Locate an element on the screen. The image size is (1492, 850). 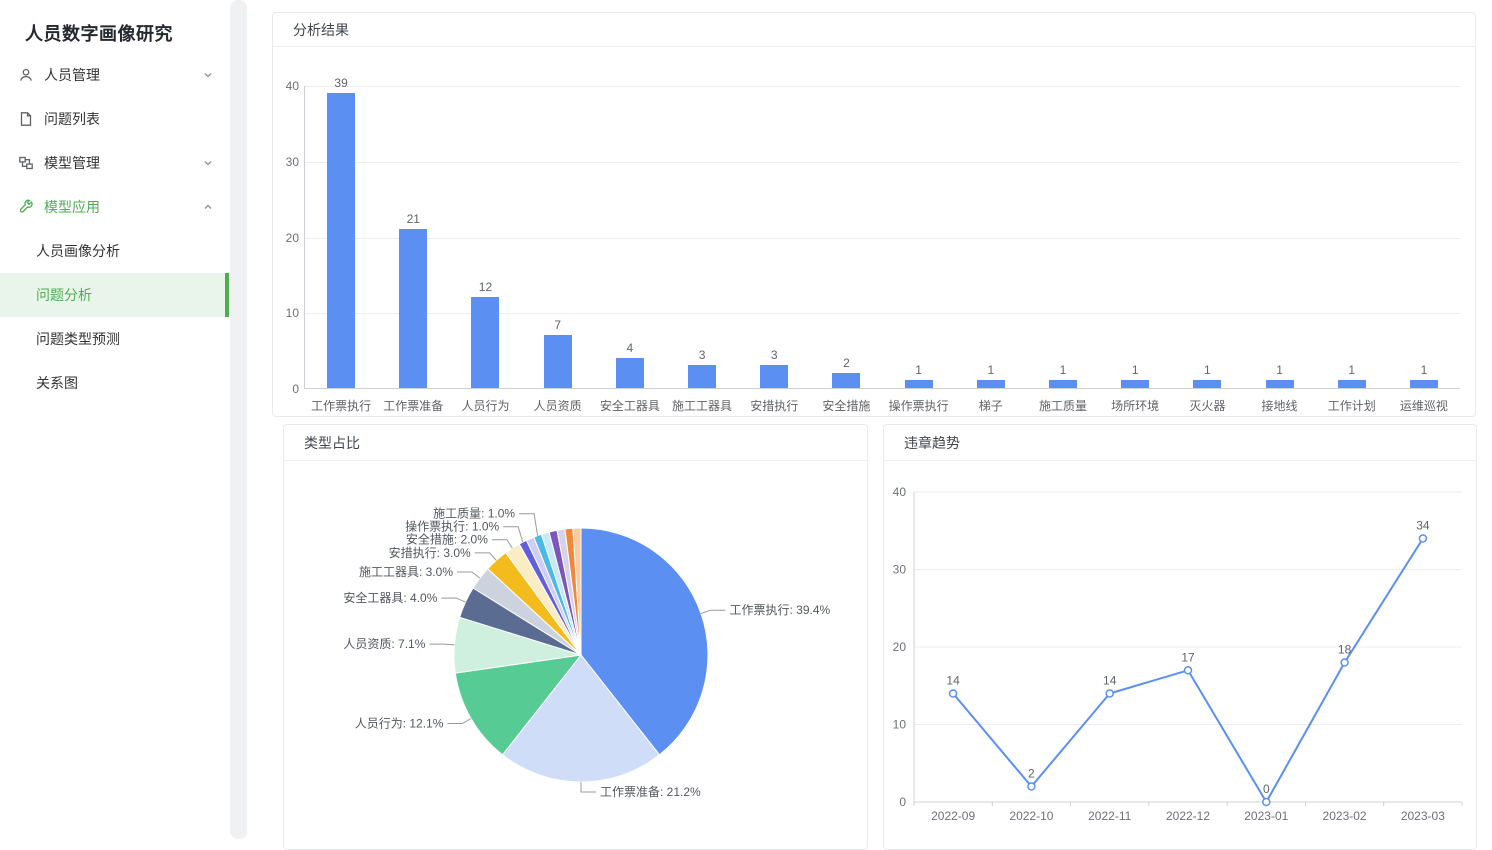
bar-value-label: 12 is located at coordinates (485, 287).